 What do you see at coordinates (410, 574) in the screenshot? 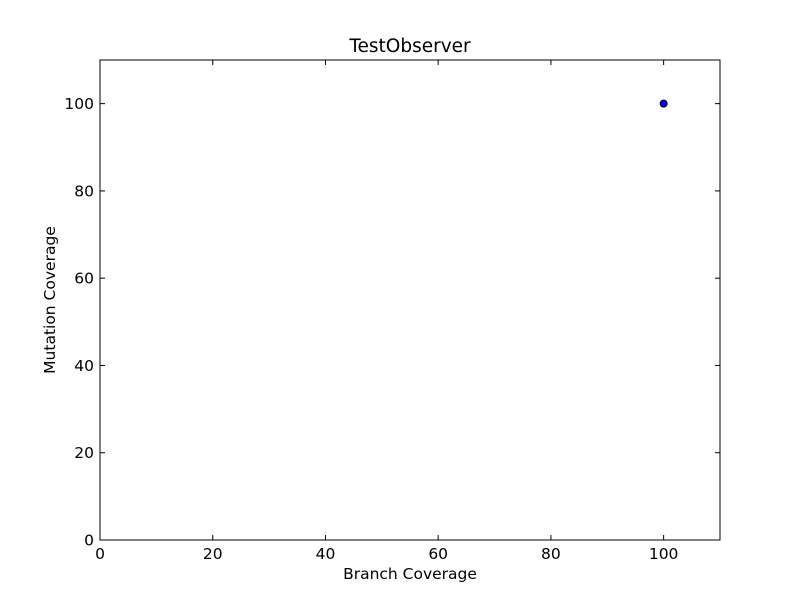
I see `x-axis-label: Branch Coverage` at bounding box center [410, 574].